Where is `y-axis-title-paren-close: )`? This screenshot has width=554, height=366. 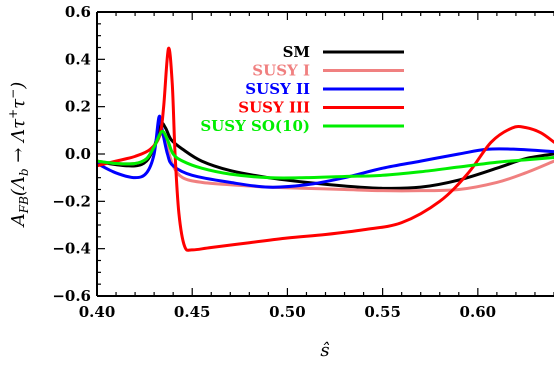 y-axis-title-paren-close: ) is located at coordinates (18, 86).